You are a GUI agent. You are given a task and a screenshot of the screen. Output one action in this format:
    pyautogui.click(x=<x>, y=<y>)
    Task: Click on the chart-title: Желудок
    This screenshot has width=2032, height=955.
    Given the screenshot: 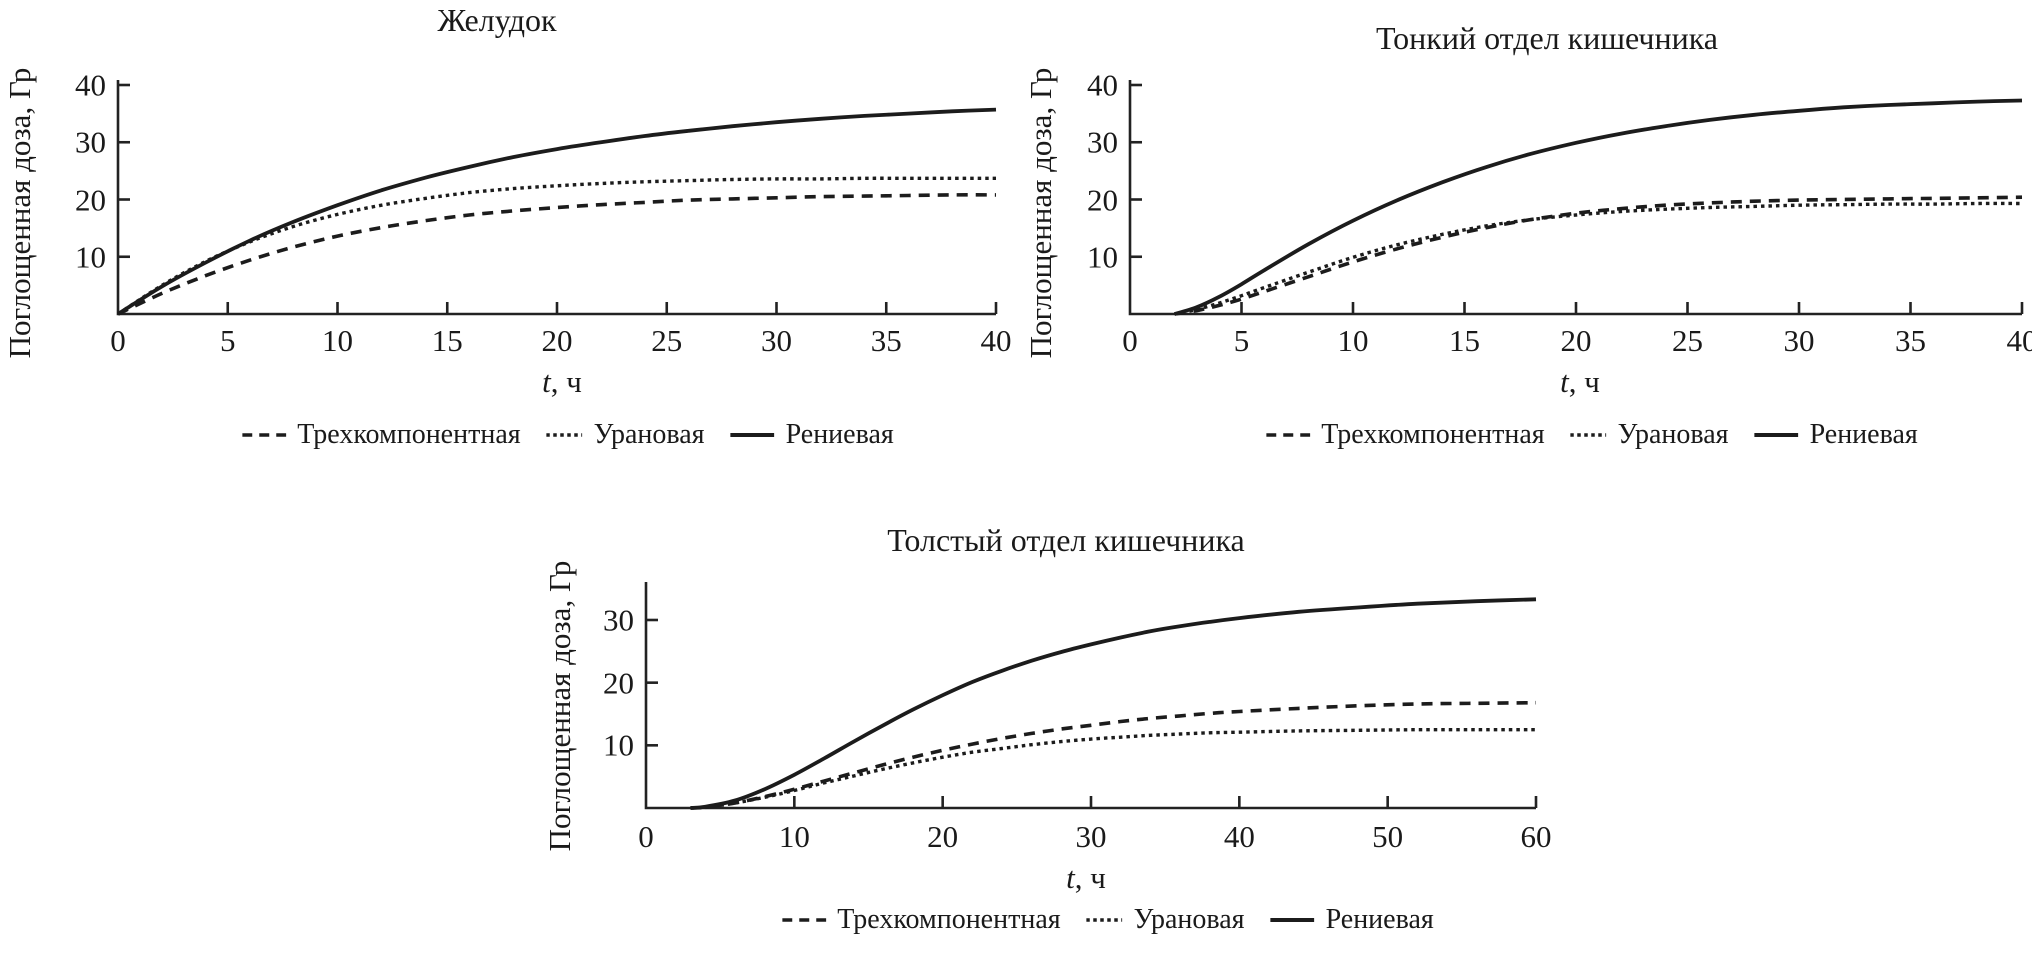 What is the action you would take?
    pyautogui.click(x=497, y=20)
    